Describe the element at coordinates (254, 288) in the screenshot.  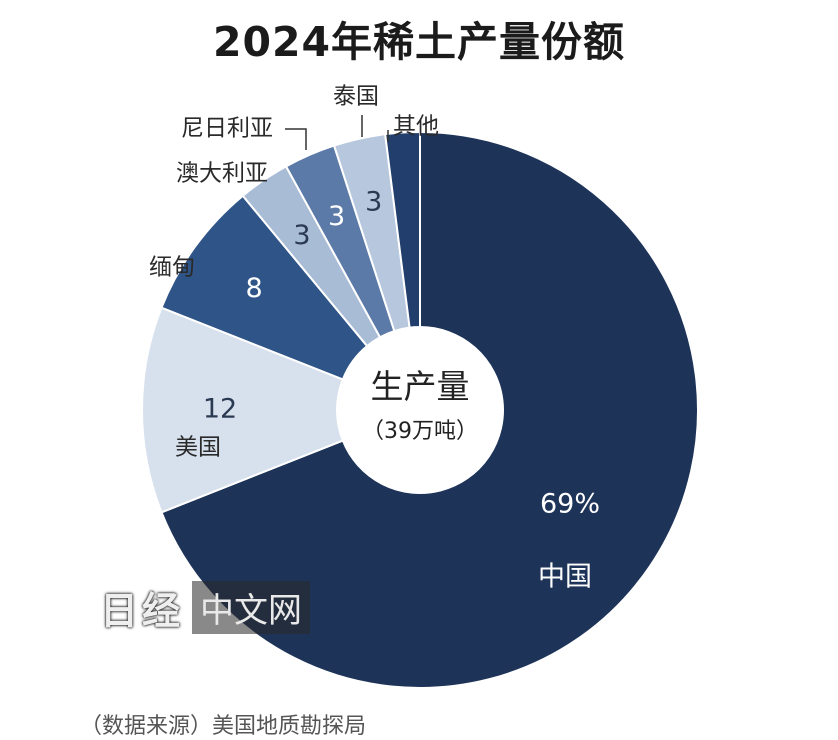
I see `value-label-2: 8` at that location.